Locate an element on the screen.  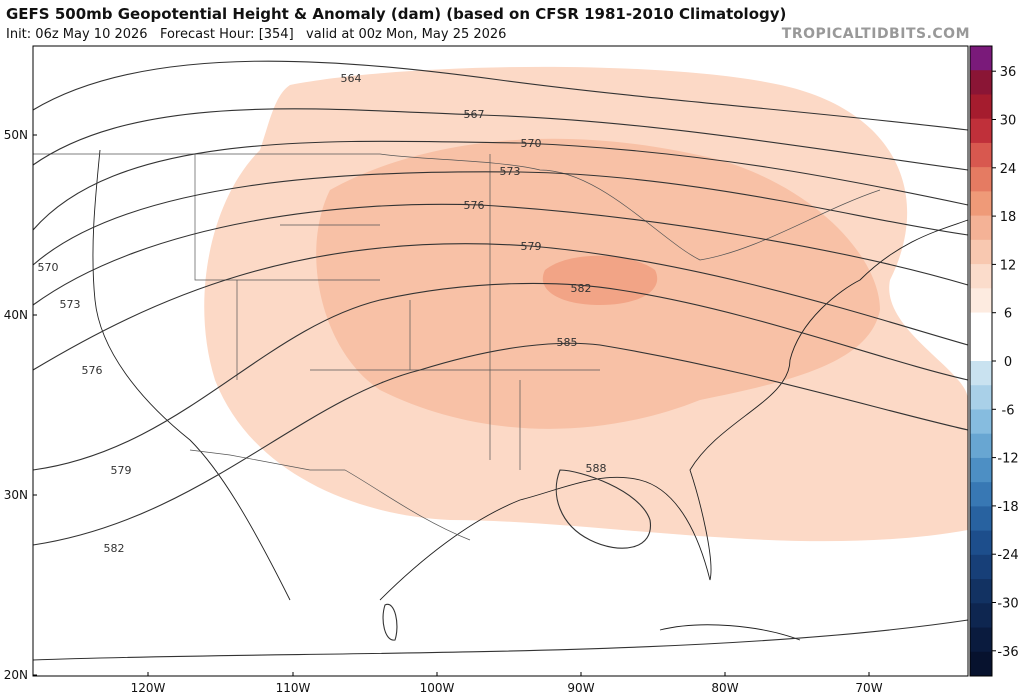
colorbar-tick-label: -12 is located at coordinates (1007, 459).